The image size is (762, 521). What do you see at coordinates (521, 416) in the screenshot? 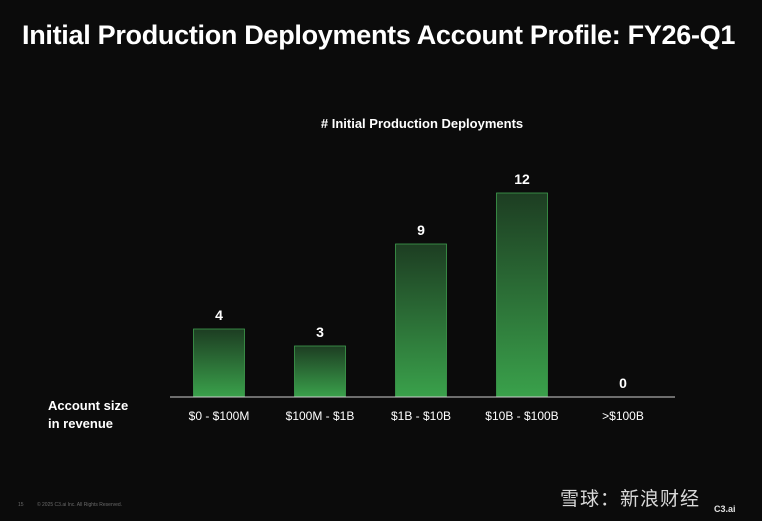
I see `category-label-4: $10B - $100B` at bounding box center [521, 416].